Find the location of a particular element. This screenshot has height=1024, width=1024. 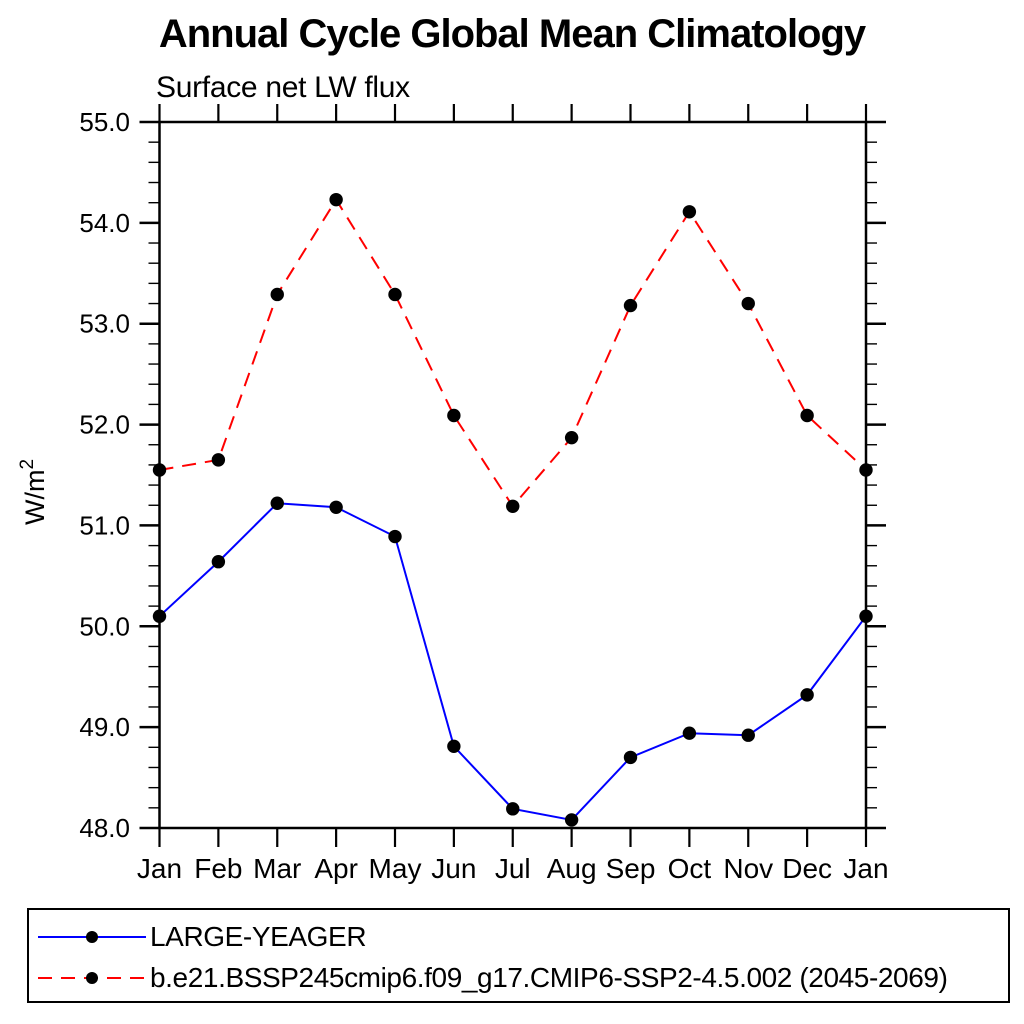

y-axis-label: W/m2 is located at coordinates (33, 492).